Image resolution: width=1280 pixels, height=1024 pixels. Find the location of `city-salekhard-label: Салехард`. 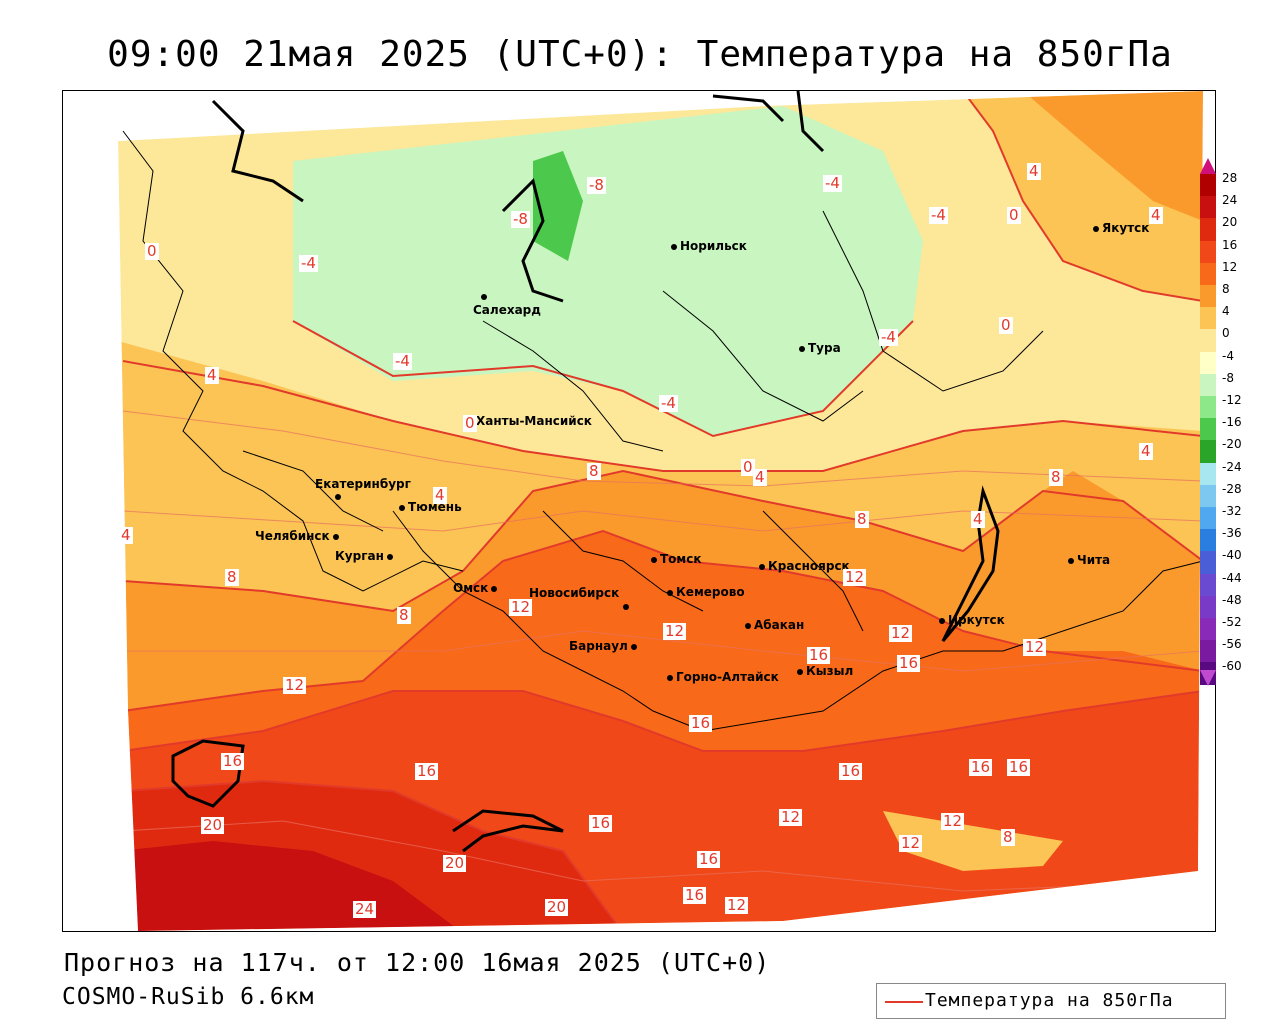

city-salekhard-label: Салехард is located at coordinates (507, 310).